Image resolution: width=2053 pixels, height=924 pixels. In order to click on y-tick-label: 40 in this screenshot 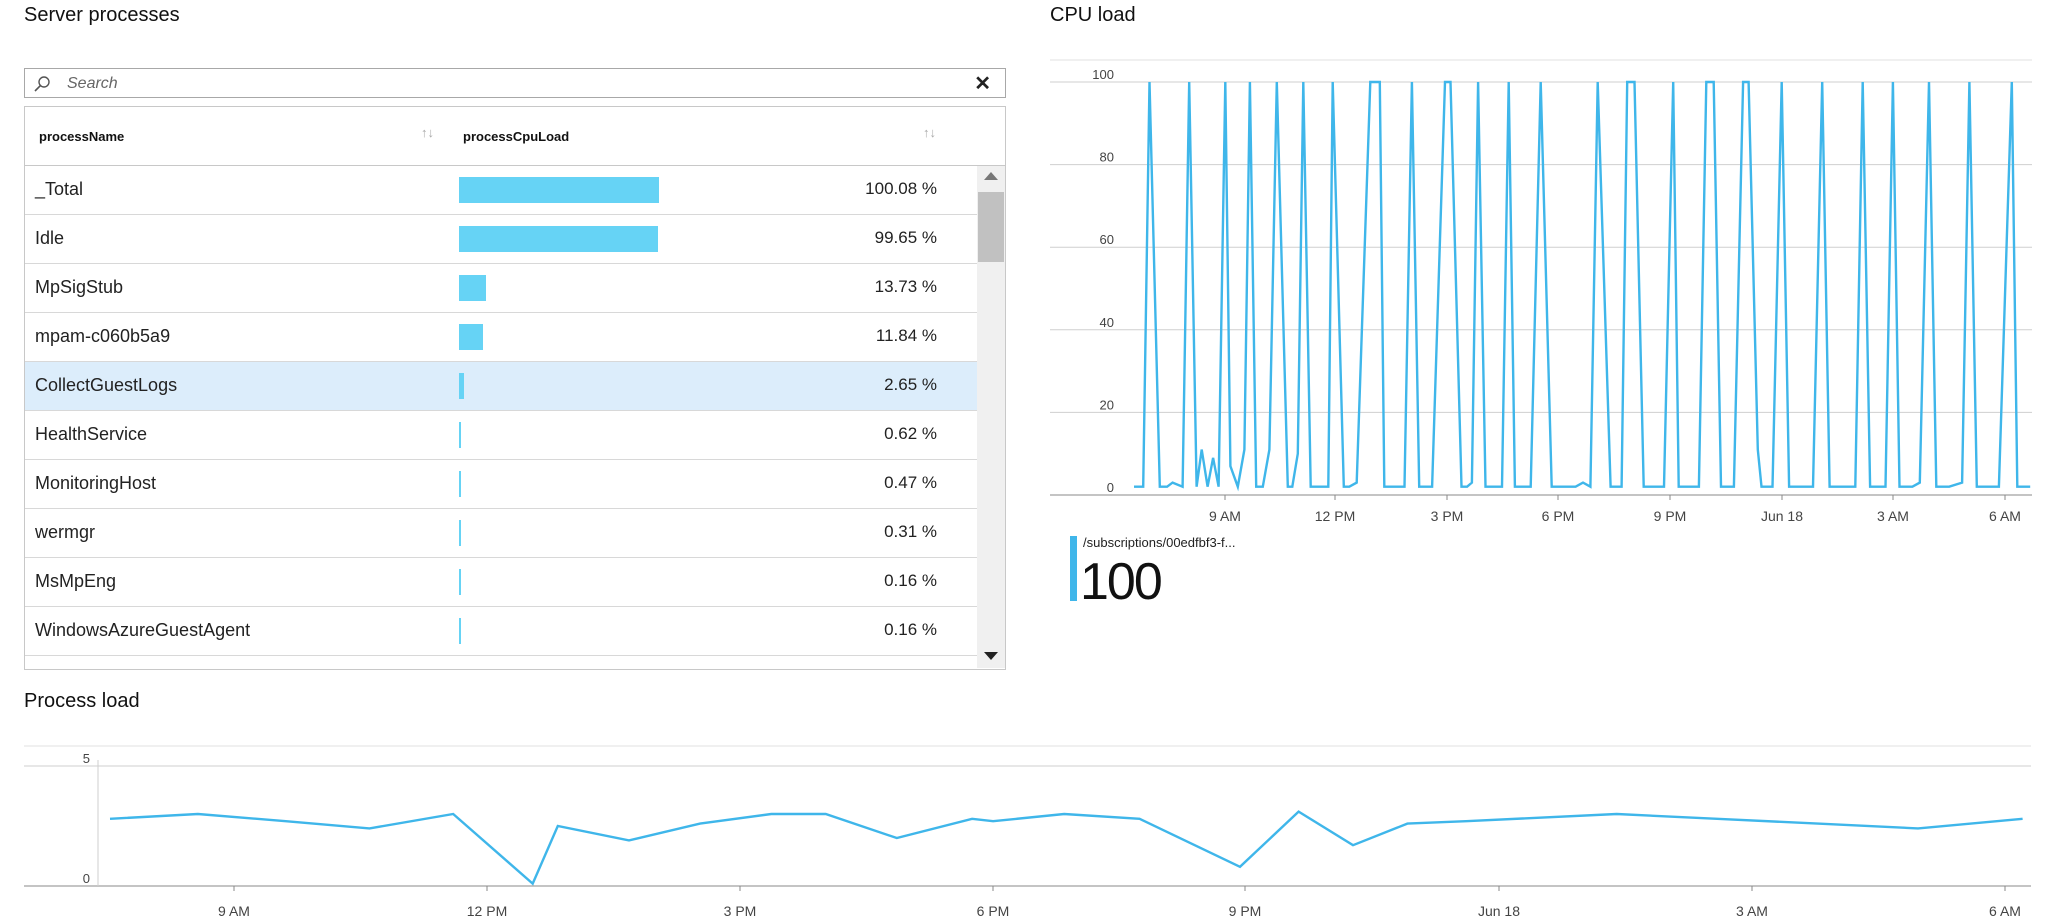, I will do `click(1107, 322)`.